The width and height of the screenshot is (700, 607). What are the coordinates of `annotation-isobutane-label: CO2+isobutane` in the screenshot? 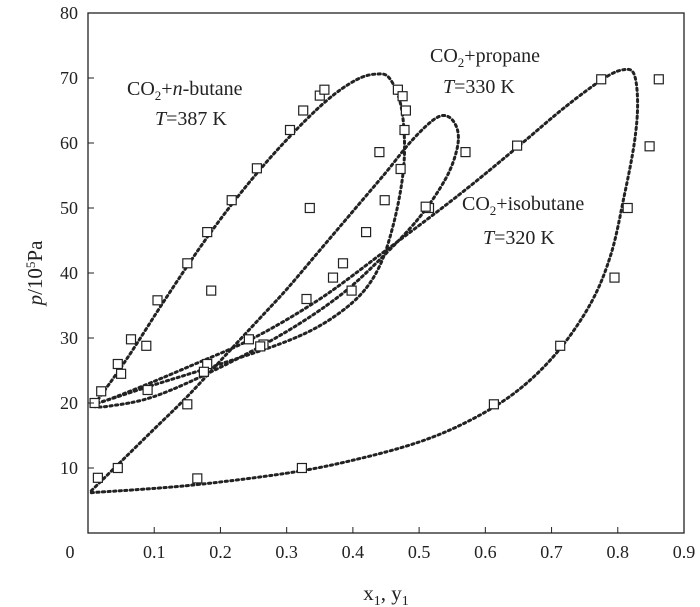 It's located at (523, 205).